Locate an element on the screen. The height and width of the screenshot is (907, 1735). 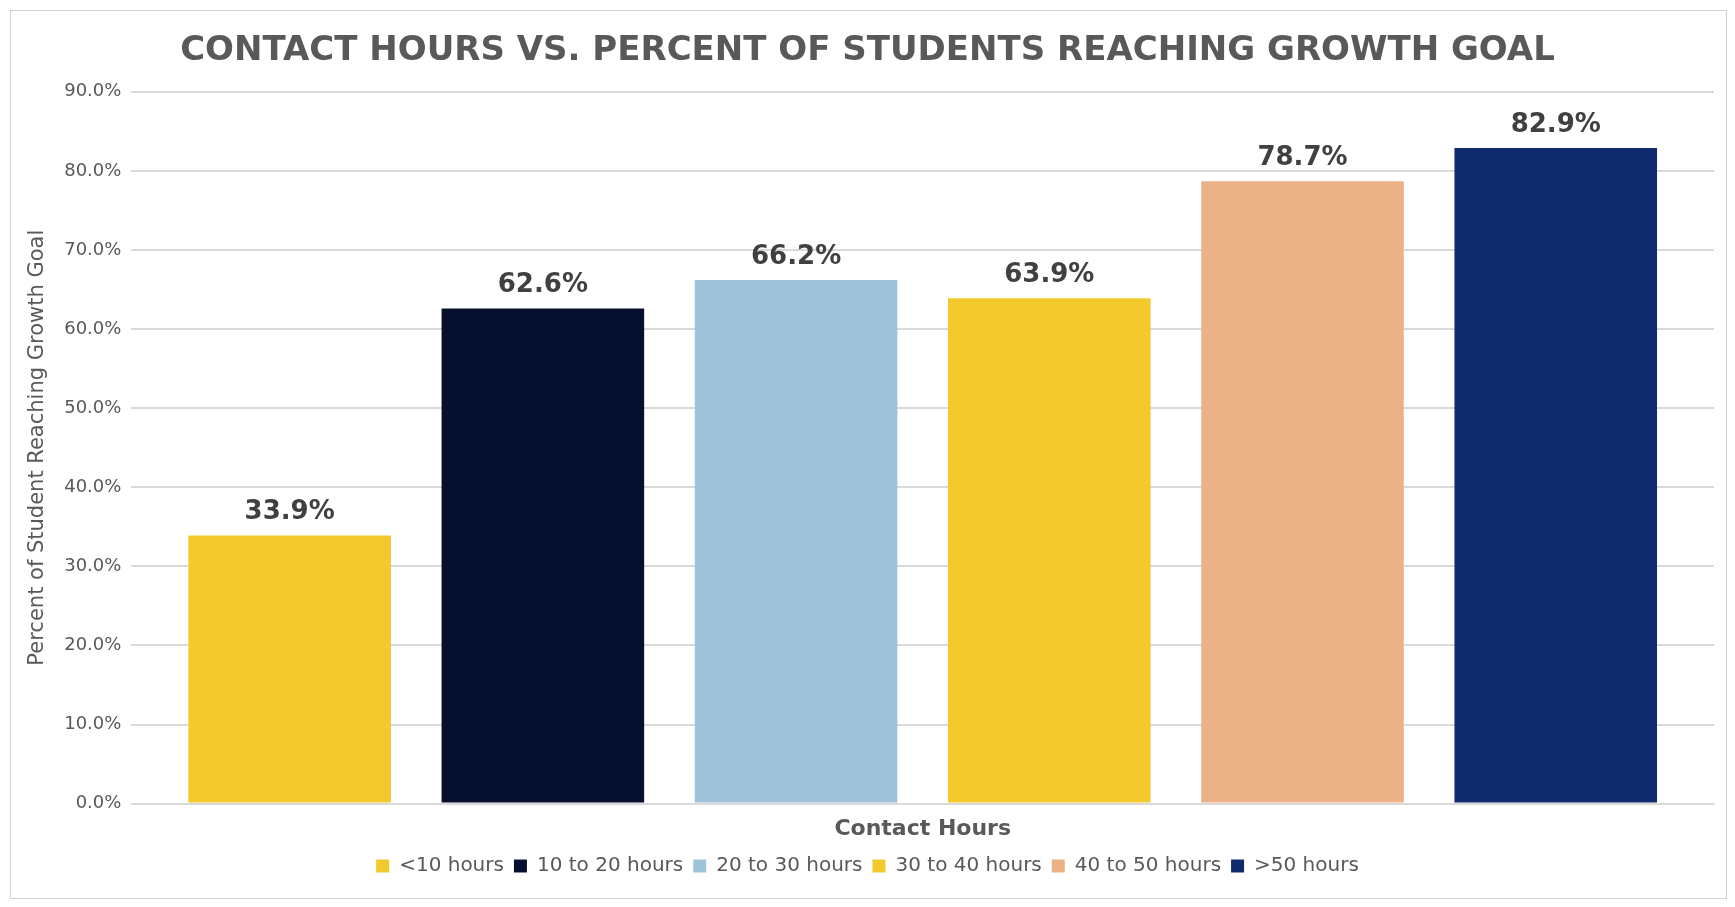
data-label: 62.6% is located at coordinates (542, 283).